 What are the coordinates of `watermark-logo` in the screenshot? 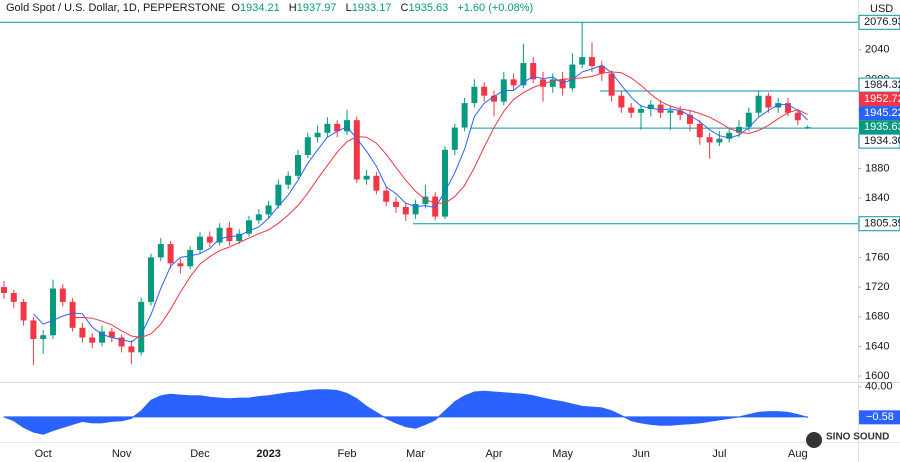 It's located at (814, 440).